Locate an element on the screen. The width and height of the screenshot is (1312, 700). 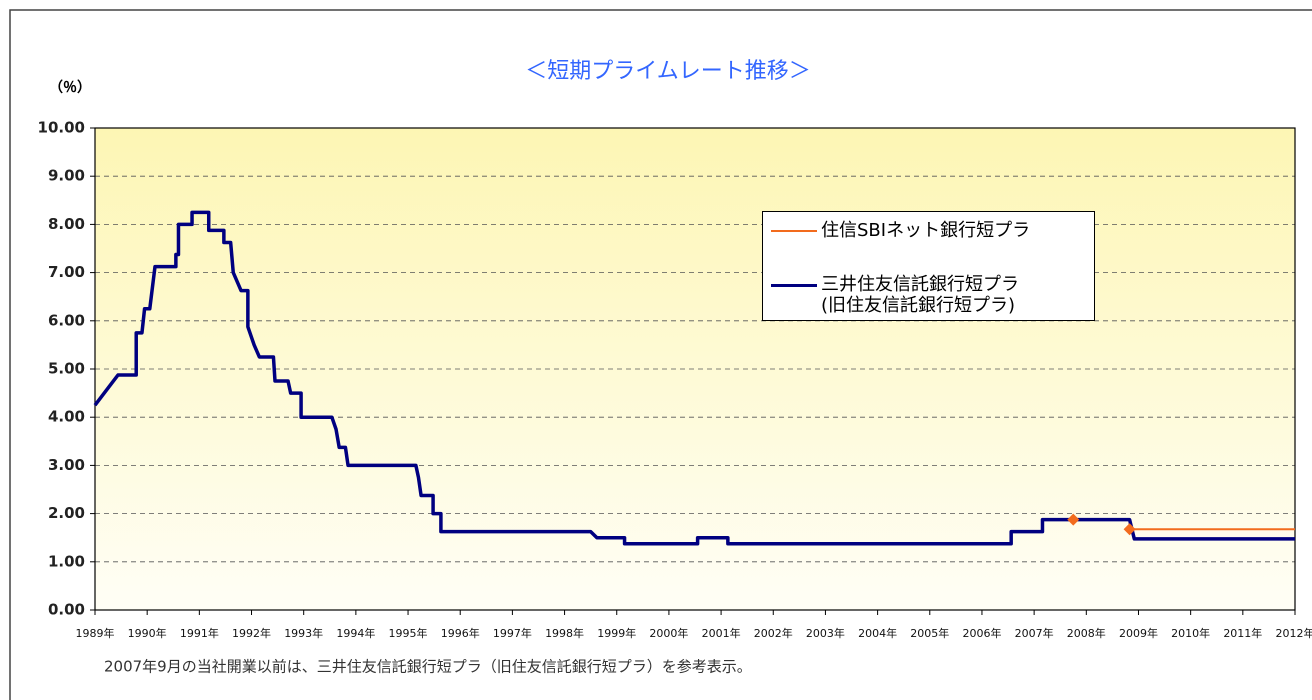
x-tick-label: 1991年 is located at coordinates (199, 633).